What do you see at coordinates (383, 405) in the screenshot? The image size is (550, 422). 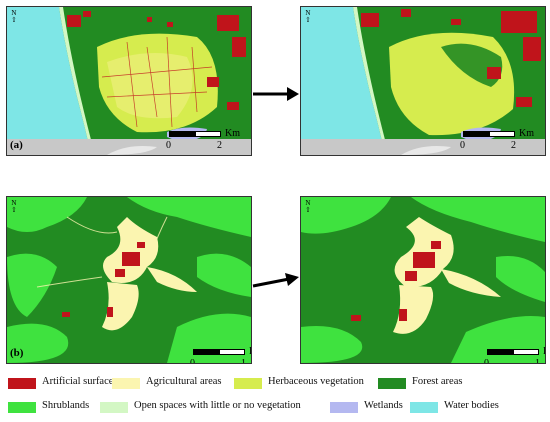 I see `legend-label: Wetlands` at bounding box center [383, 405].